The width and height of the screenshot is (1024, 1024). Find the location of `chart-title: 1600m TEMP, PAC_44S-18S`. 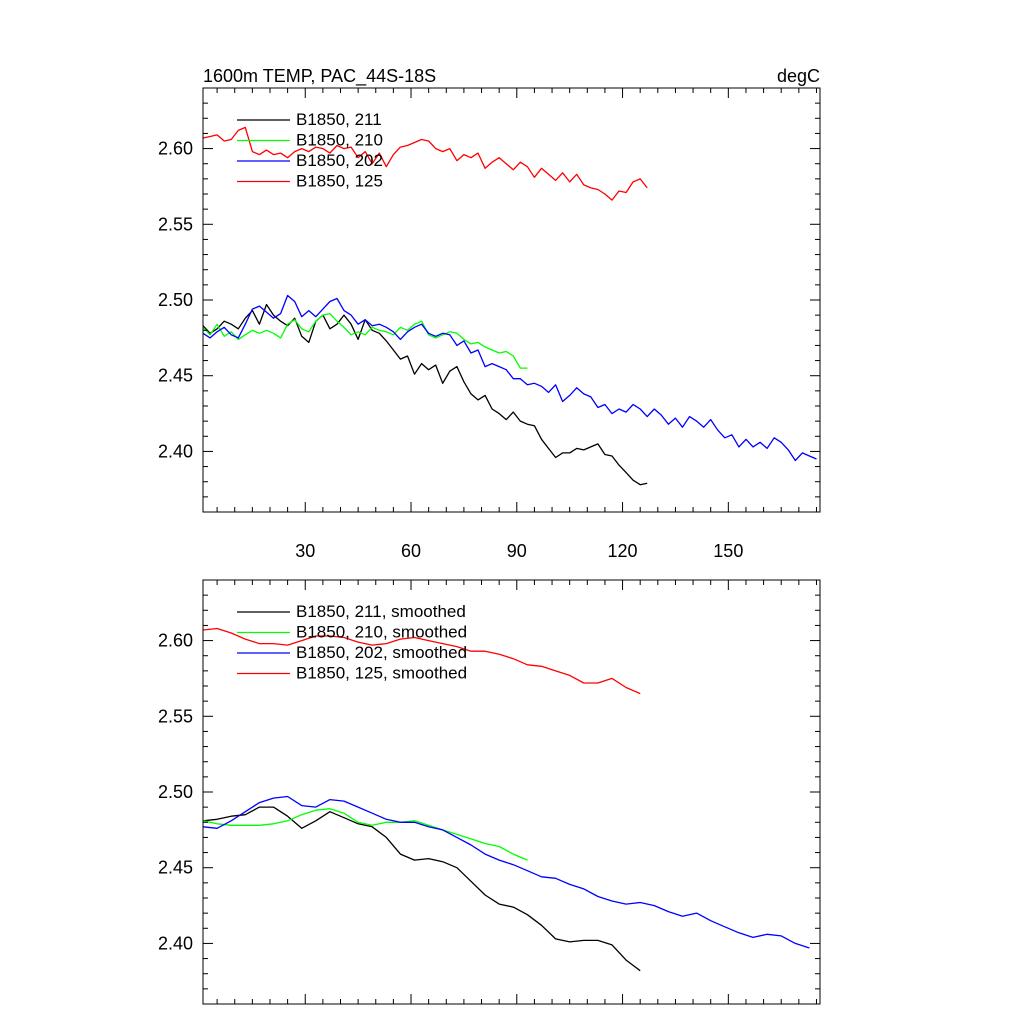

chart-title: 1600m TEMP, PAC_44S-18S is located at coordinates (319, 76).